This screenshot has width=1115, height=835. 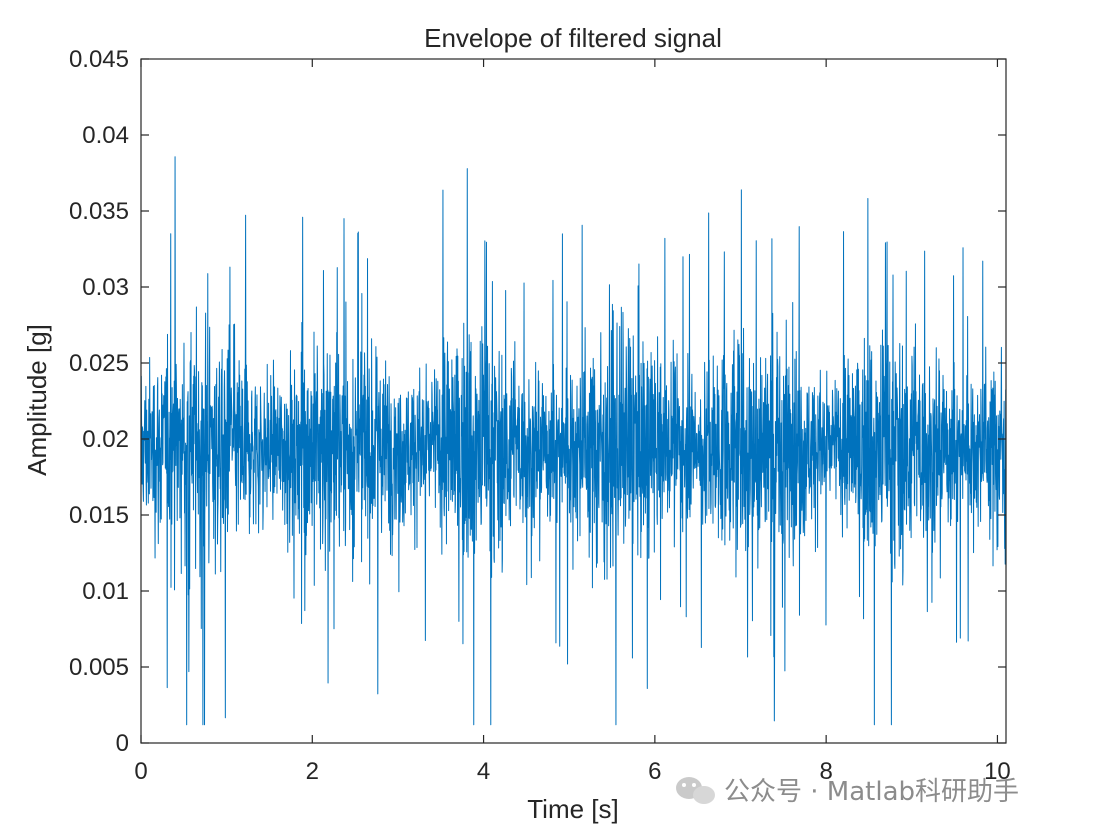 I want to click on y-tick-label: 0.01, so click(x=105, y=591).